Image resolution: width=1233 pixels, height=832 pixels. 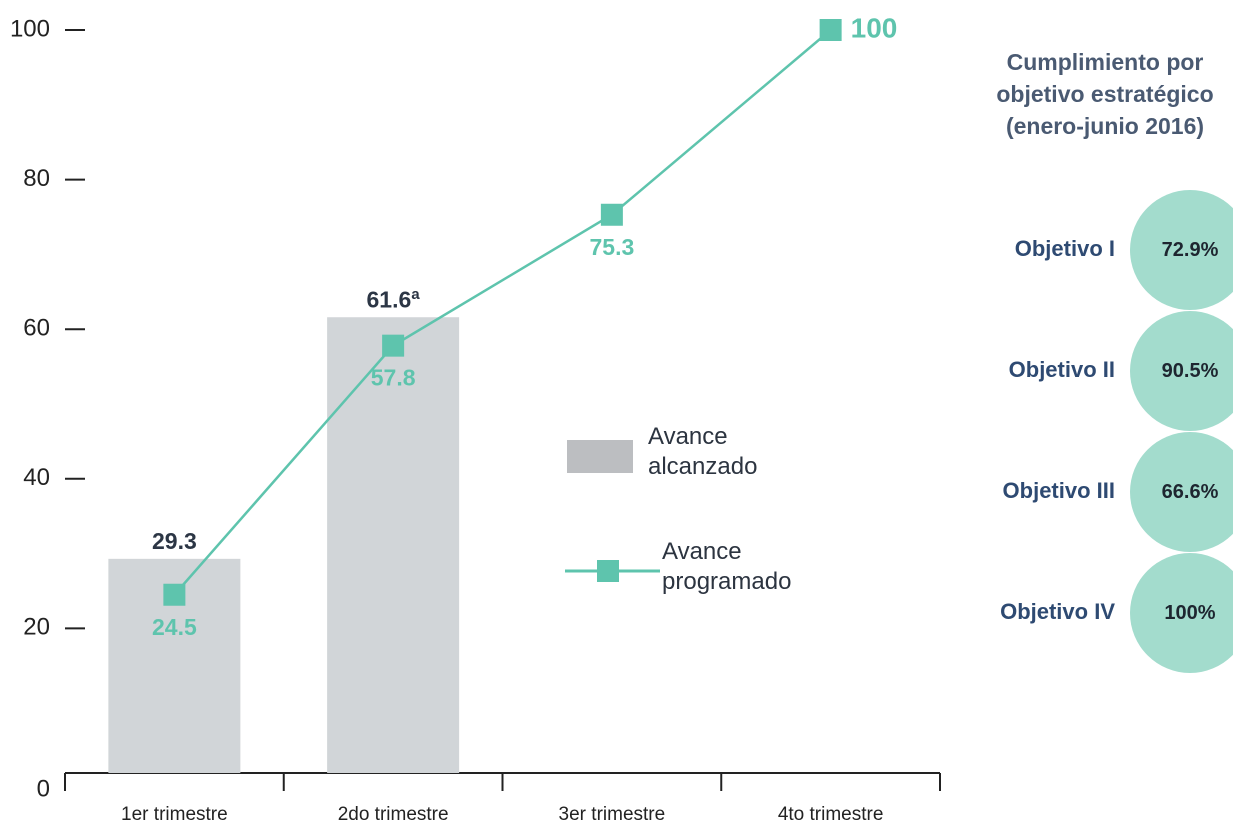 I want to click on objective-label: Objetivo I, so click(x=1064, y=248).